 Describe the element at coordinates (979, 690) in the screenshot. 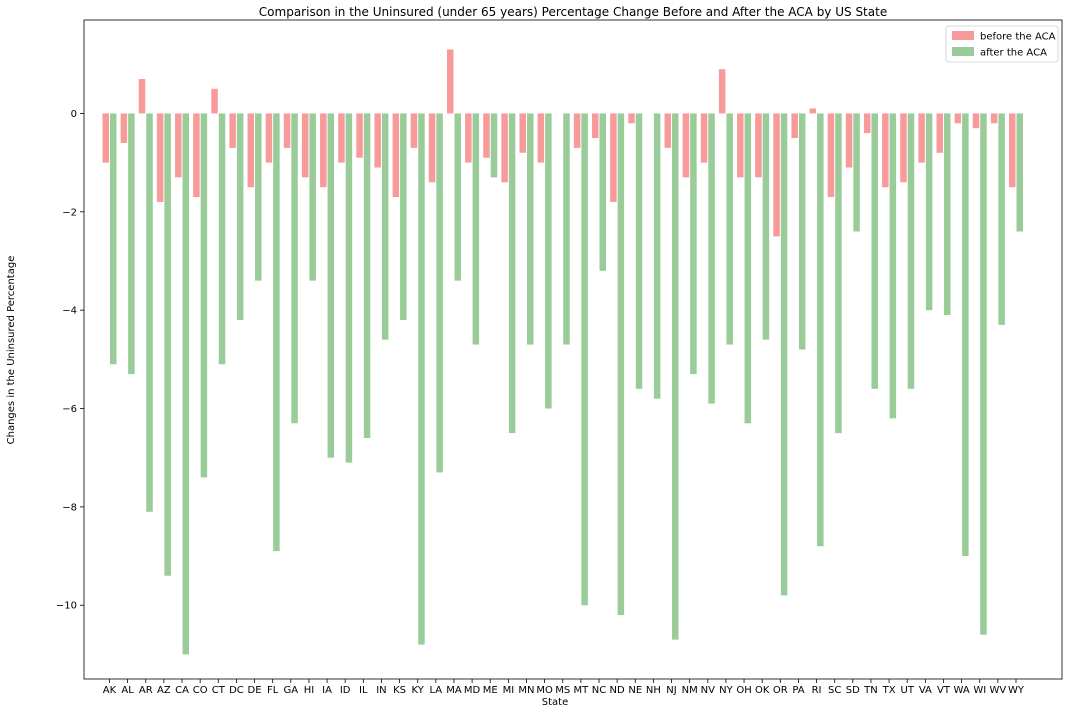

I see `x-tick-label-wi: WI` at that location.